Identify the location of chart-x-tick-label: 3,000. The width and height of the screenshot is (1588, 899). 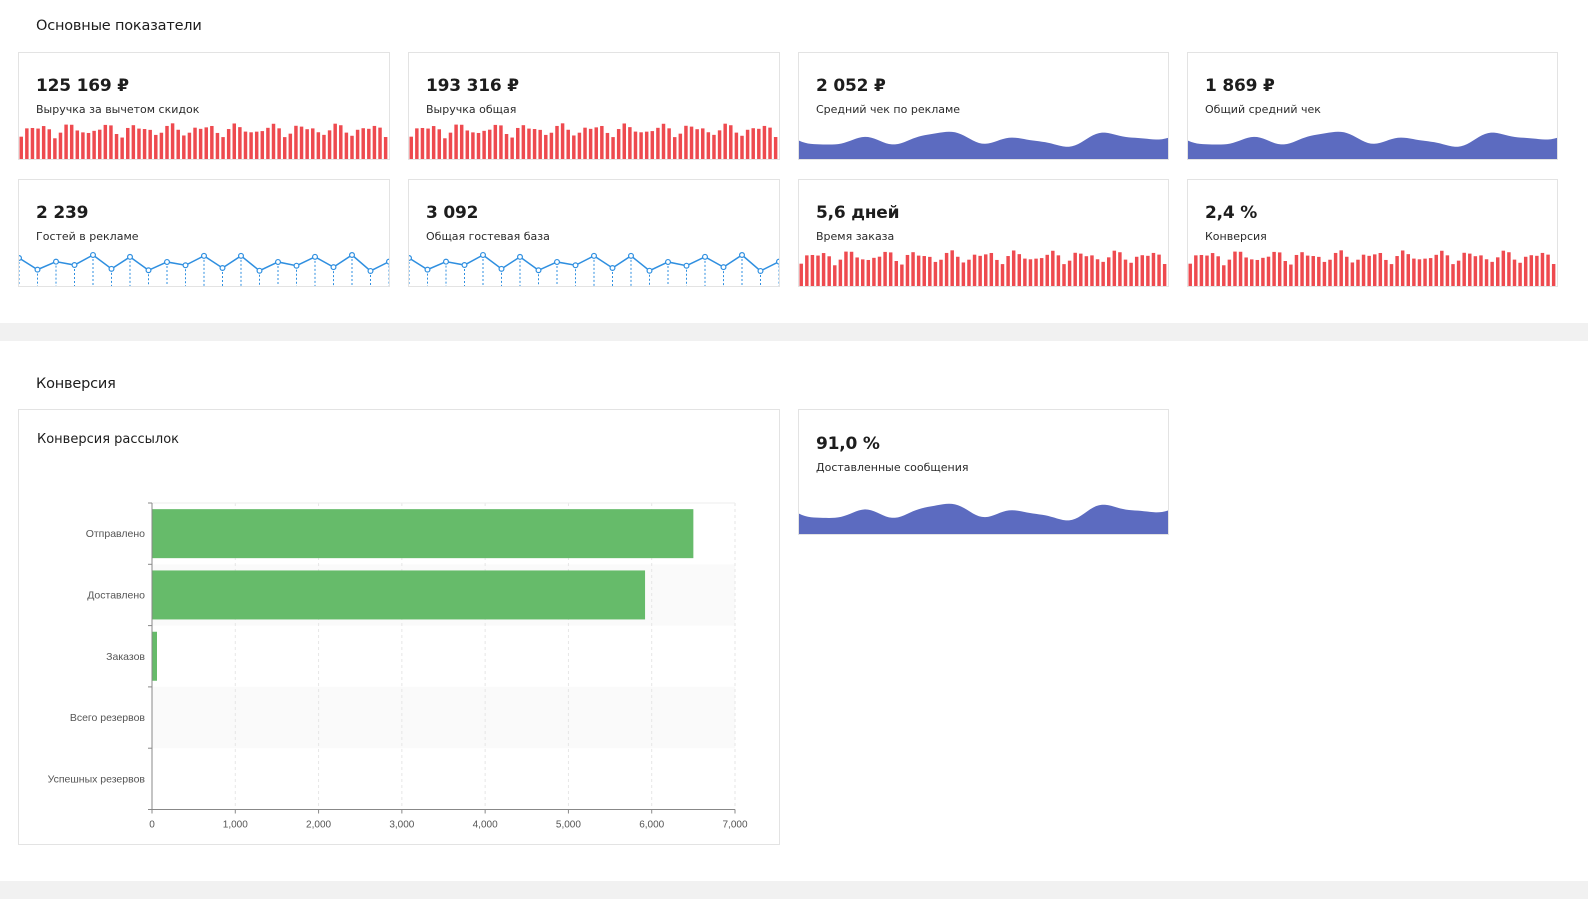
(401, 825).